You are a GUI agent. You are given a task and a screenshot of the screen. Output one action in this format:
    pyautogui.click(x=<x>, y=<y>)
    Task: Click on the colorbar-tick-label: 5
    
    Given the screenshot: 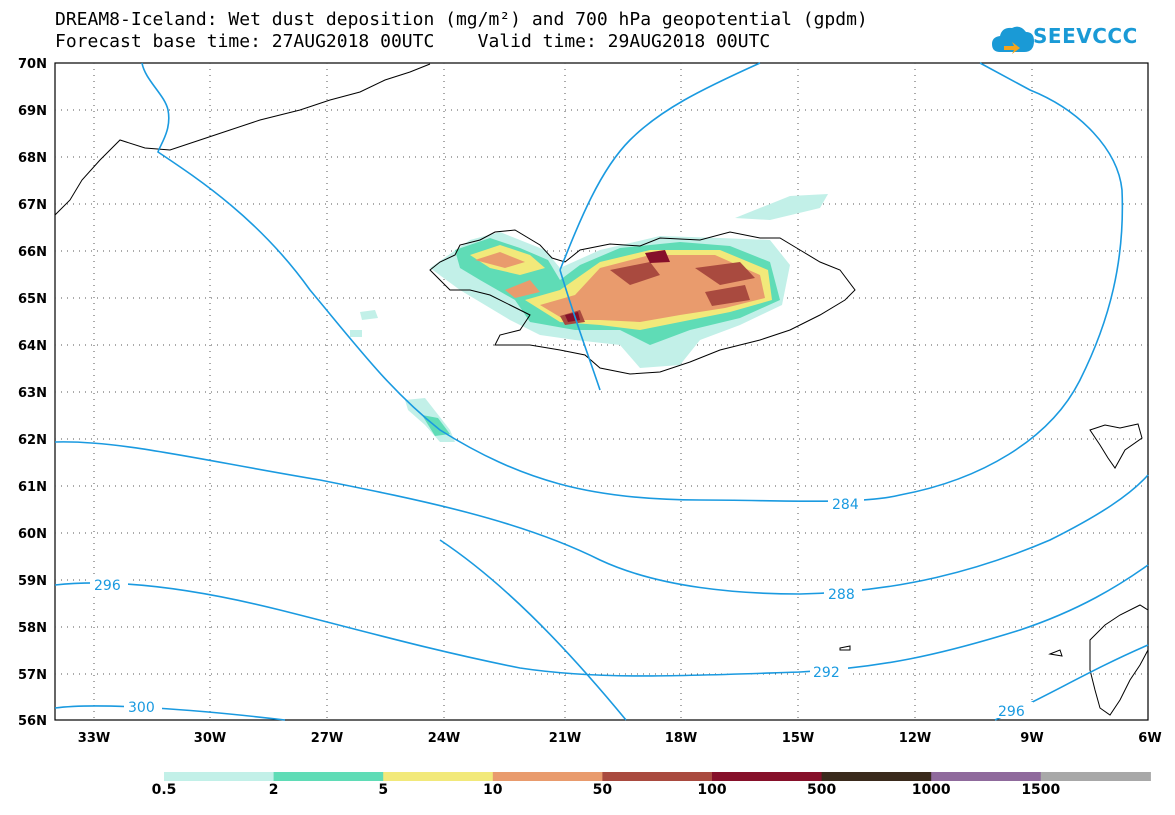 What is the action you would take?
    pyautogui.click(x=383, y=790)
    